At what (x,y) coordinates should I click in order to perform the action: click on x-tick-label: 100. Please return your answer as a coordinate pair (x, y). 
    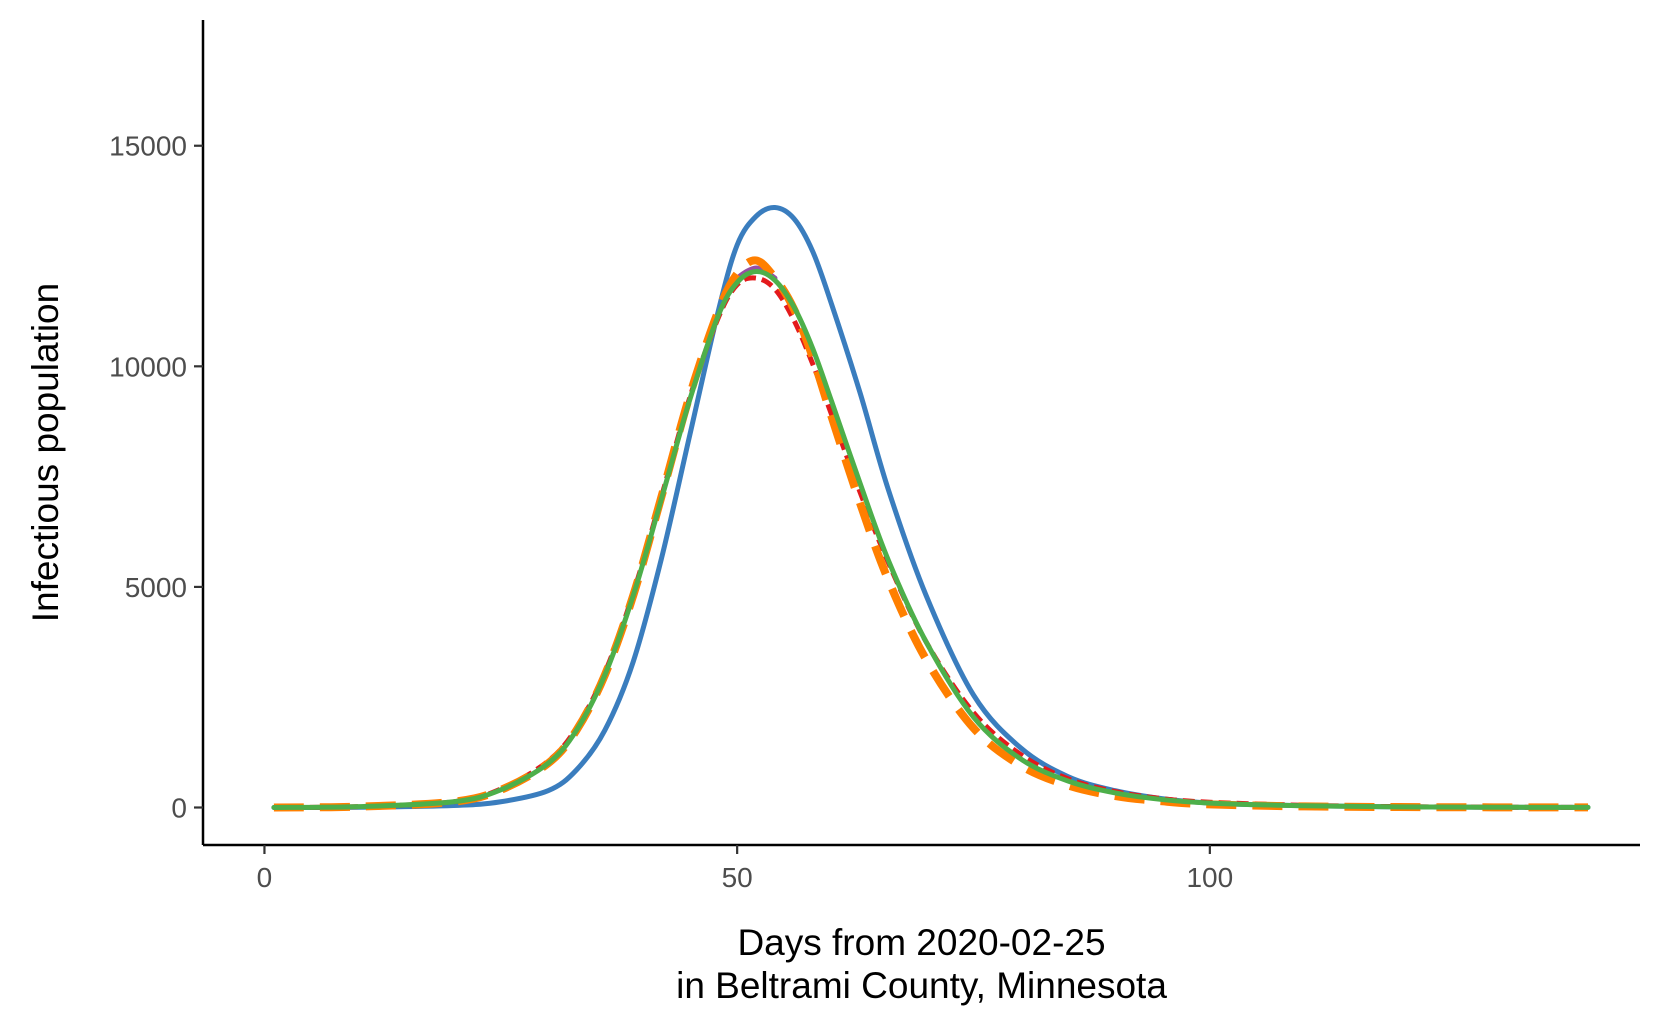
    Looking at the image, I should click on (1209, 877).